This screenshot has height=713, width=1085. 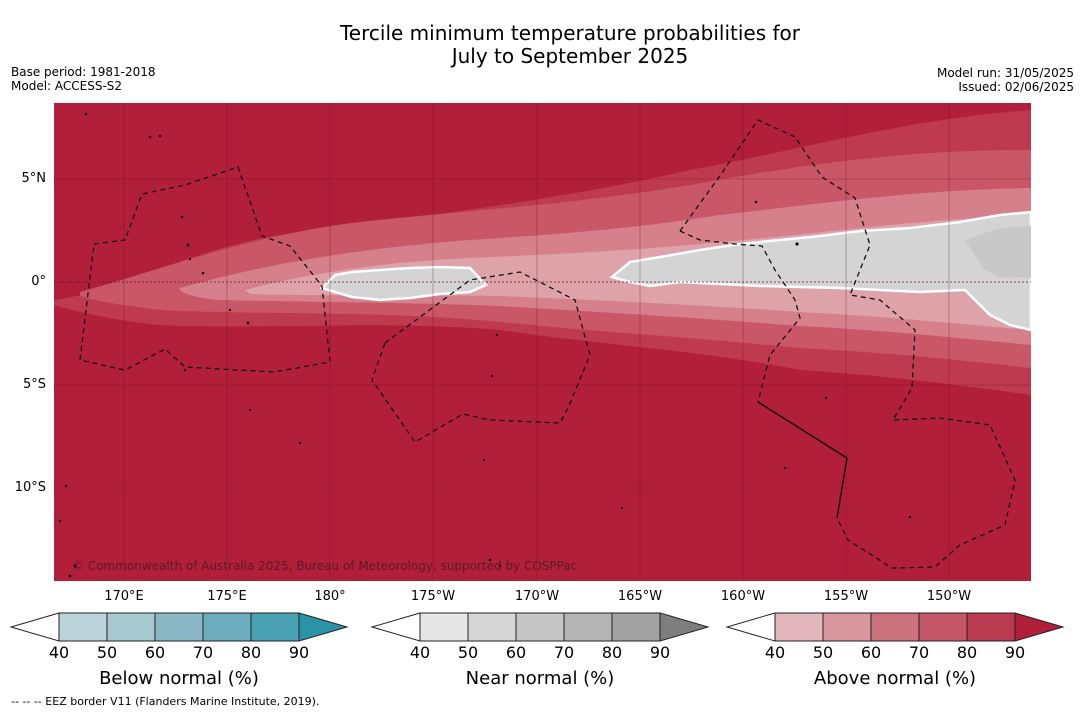 What do you see at coordinates (570, 56) in the screenshot?
I see `title-line-2: July to September 2025` at bounding box center [570, 56].